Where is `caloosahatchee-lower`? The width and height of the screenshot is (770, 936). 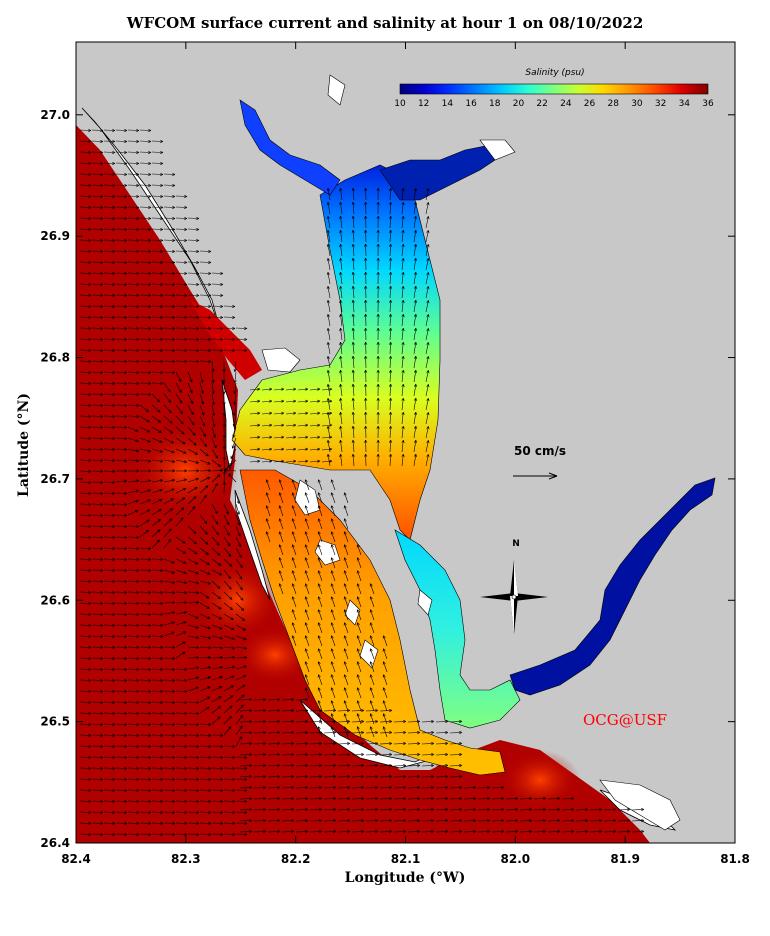
caloosahatchee-lower is located at coordinates (457, 629).